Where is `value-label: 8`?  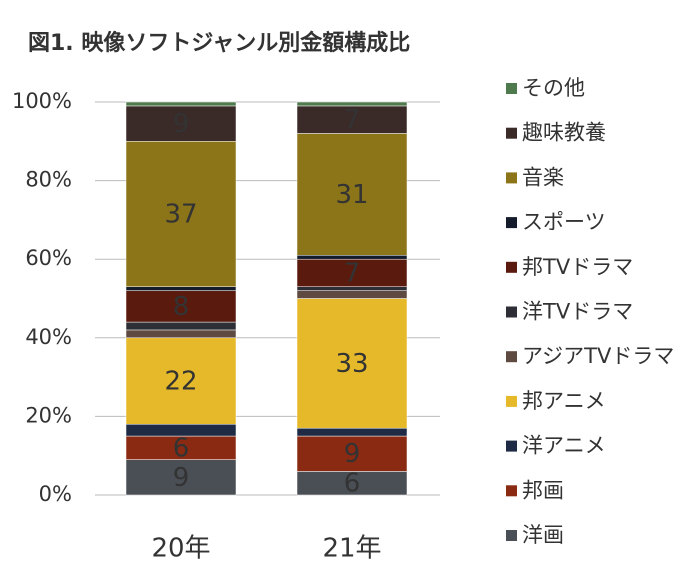
value-label: 8 is located at coordinates (181, 307).